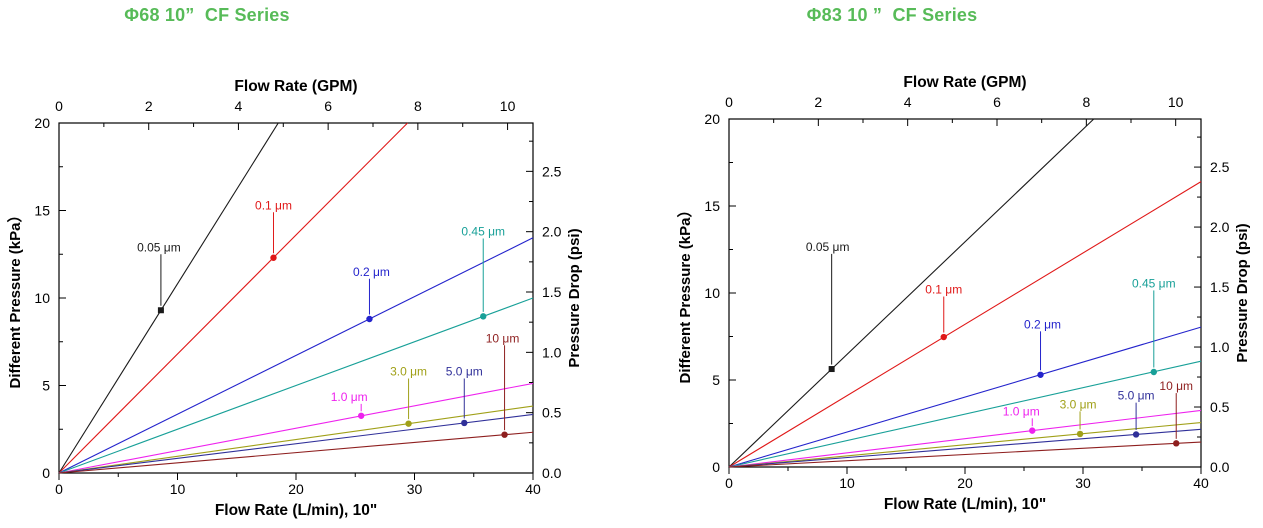 This screenshot has height=528, width=1263. What do you see at coordinates (42, 298) in the screenshot?
I see `tick-label-left: 10` at bounding box center [42, 298].